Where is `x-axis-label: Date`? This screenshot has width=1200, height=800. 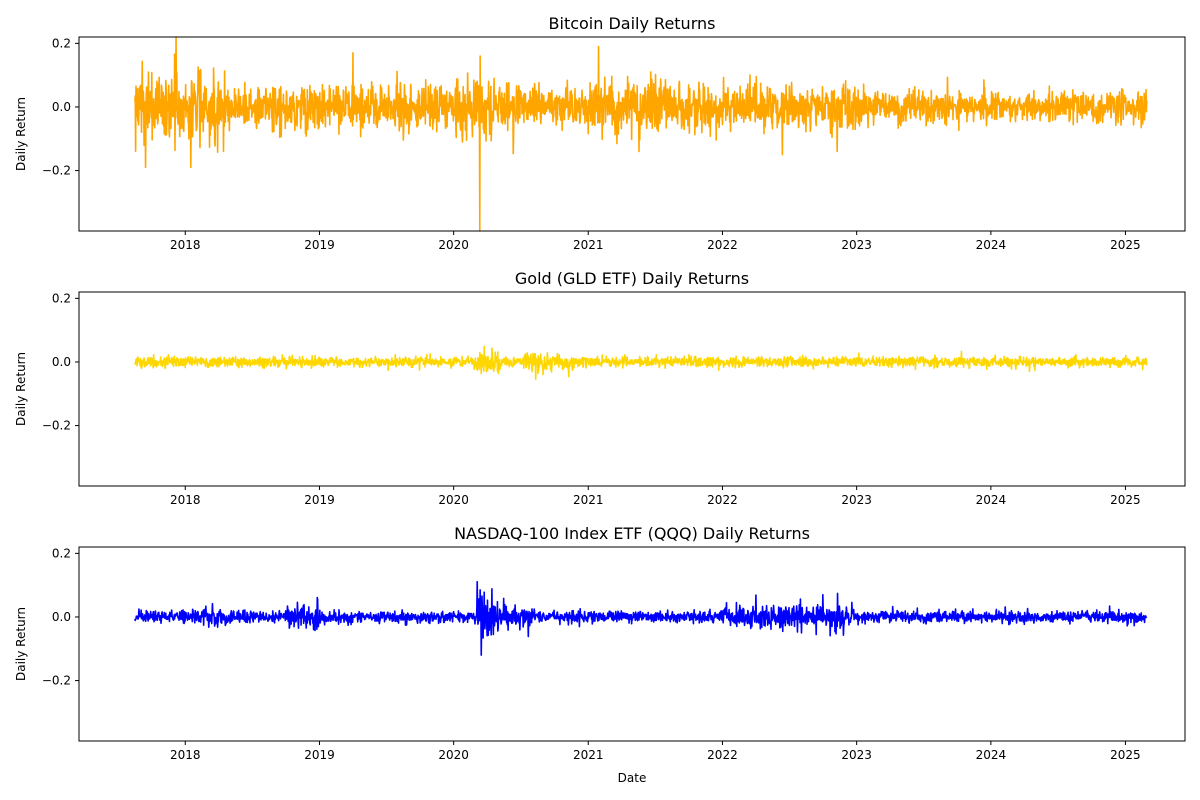 x-axis-label: Date is located at coordinates (632, 778).